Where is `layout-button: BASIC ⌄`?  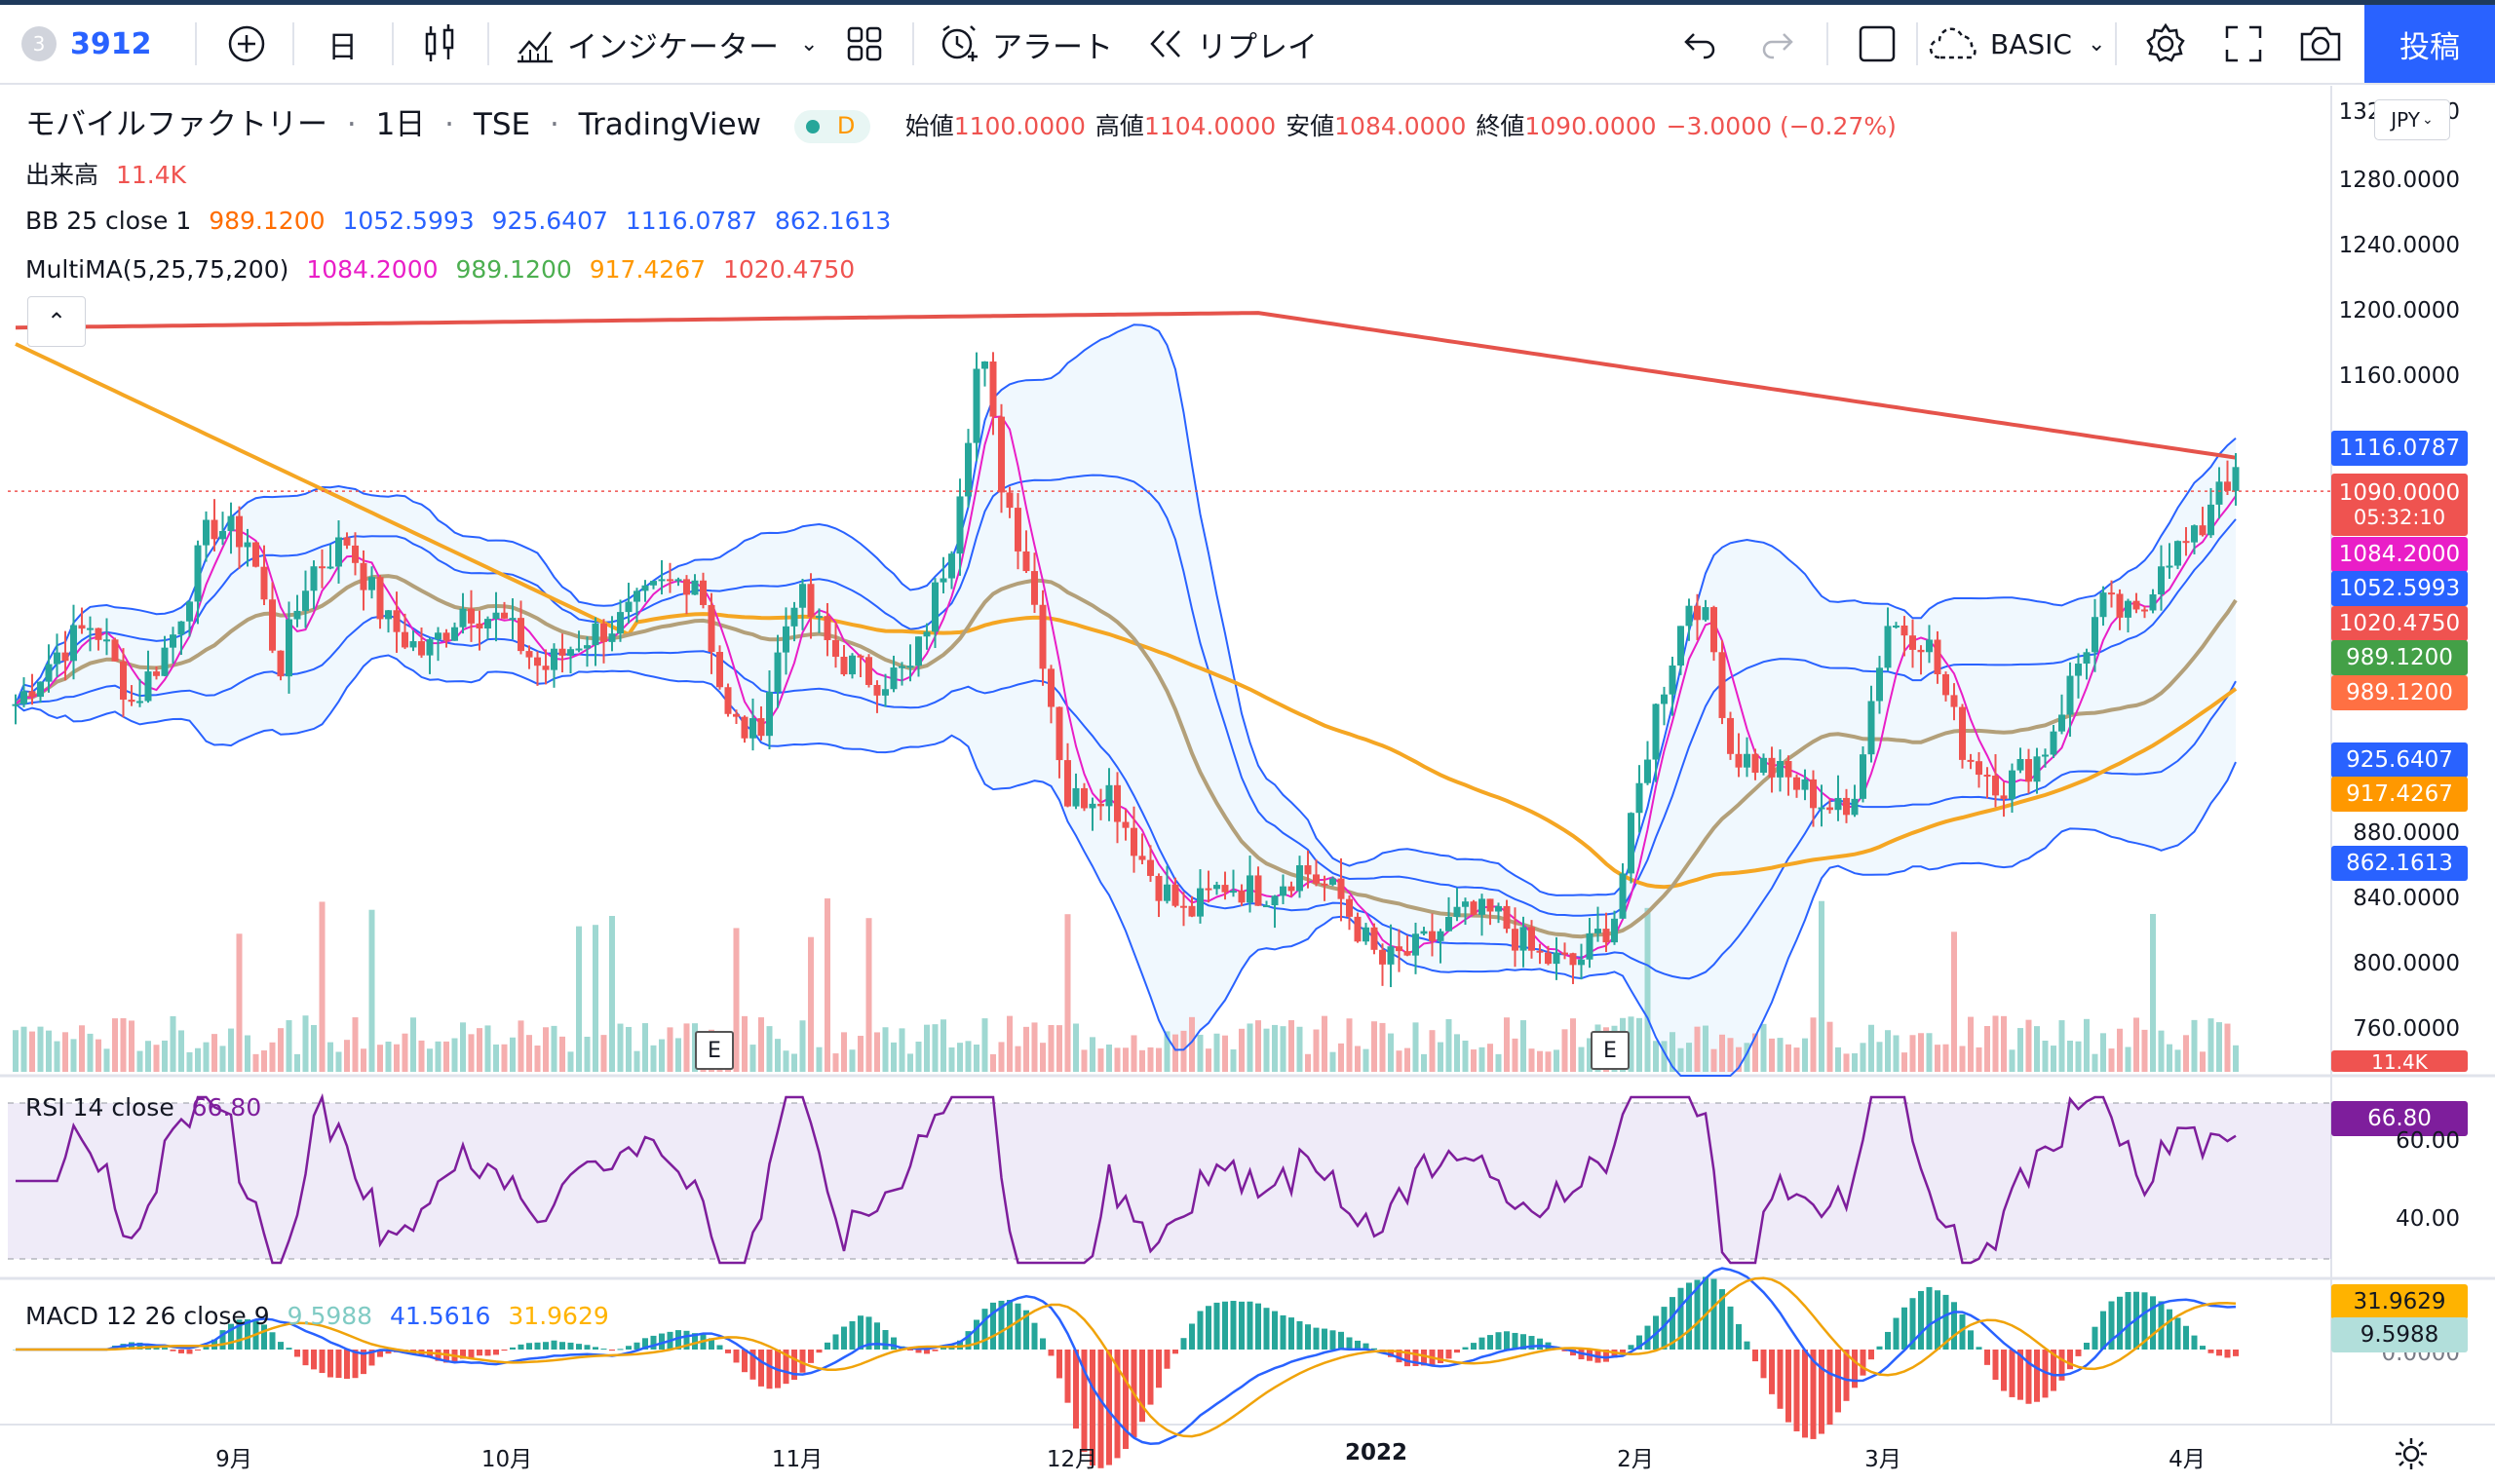 layout-button: BASIC ⌄ is located at coordinates (2016, 44).